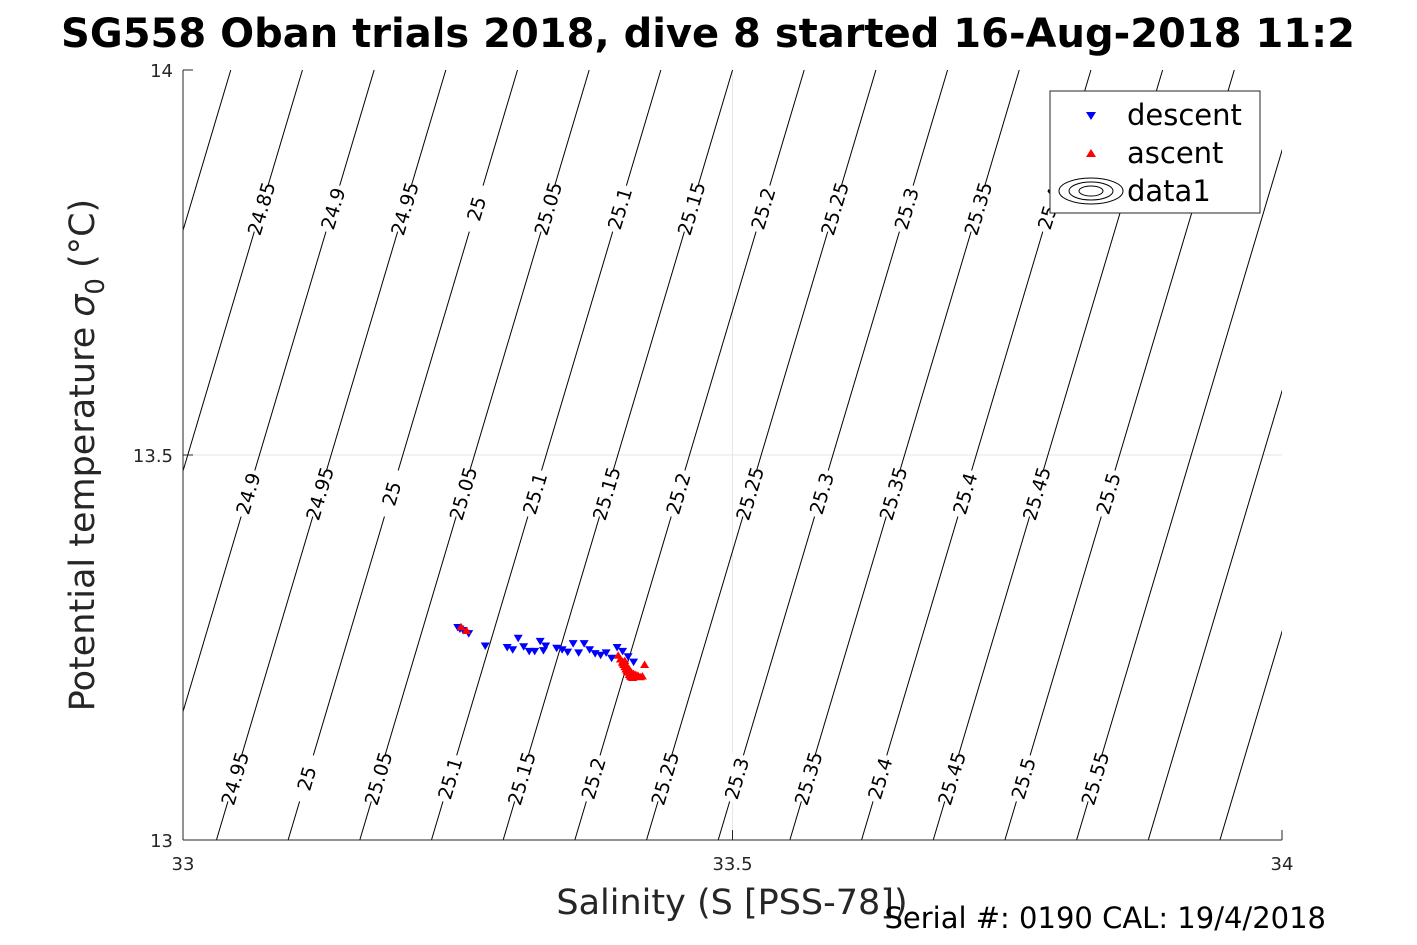 This screenshot has height=945, width=1417. What do you see at coordinates (553, 652) in the screenshot?
I see `series-ascent` at bounding box center [553, 652].